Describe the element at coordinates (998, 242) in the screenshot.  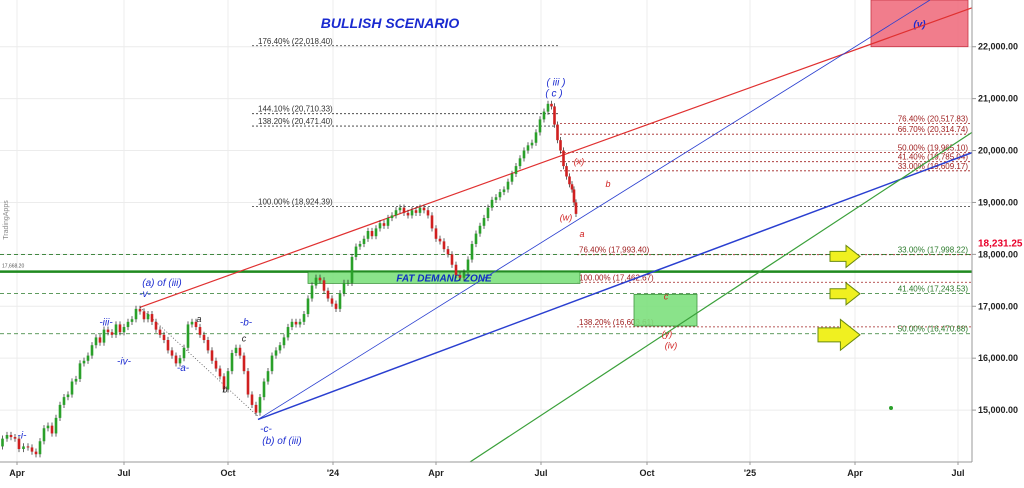
I see `current-price-box` at that location.